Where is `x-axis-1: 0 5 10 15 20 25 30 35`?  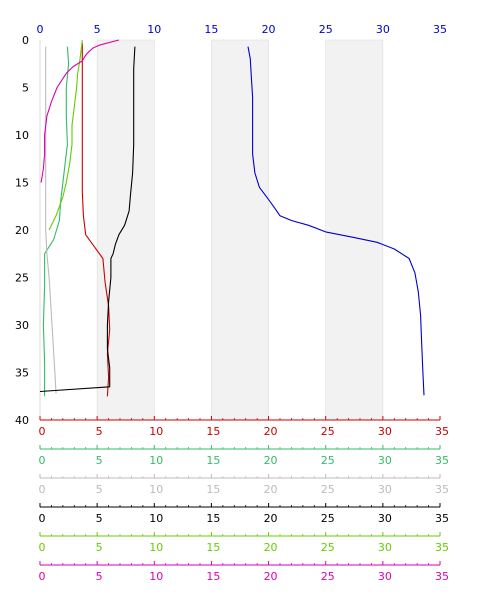 x-axis-1: 0 5 10 15 20 25 30 35 is located at coordinates (244, 427).